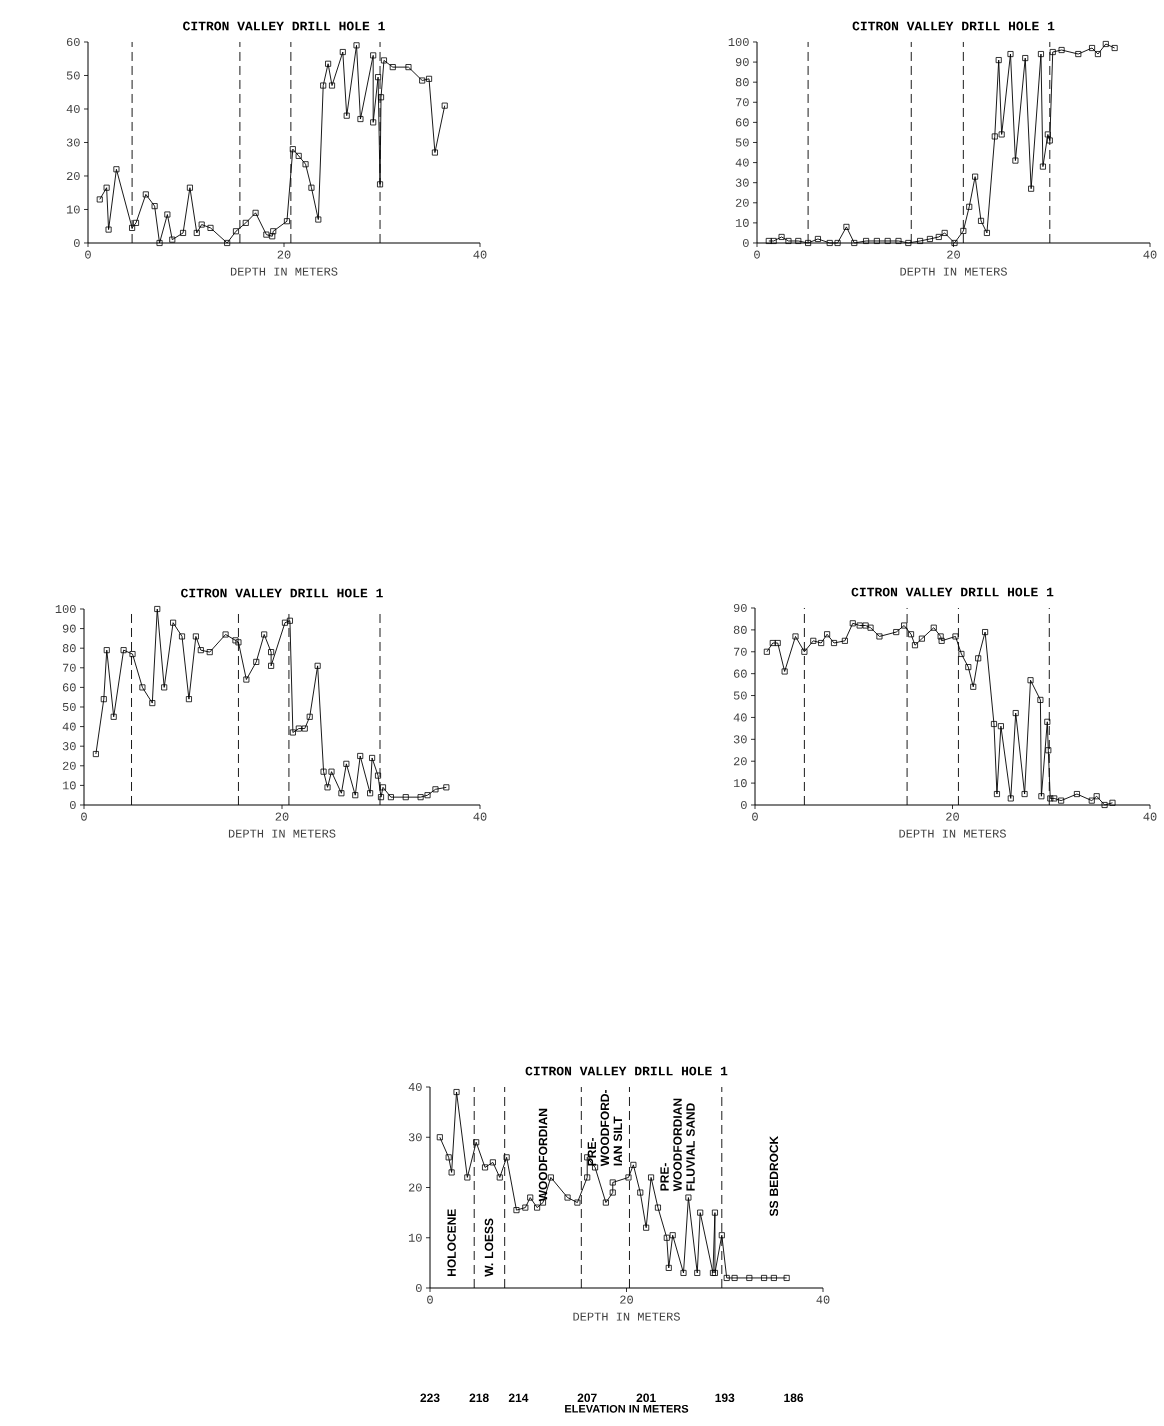 The image size is (1164, 1426). What do you see at coordinates (430, 1398) in the screenshot?
I see `x2-tick-label: 223` at bounding box center [430, 1398].